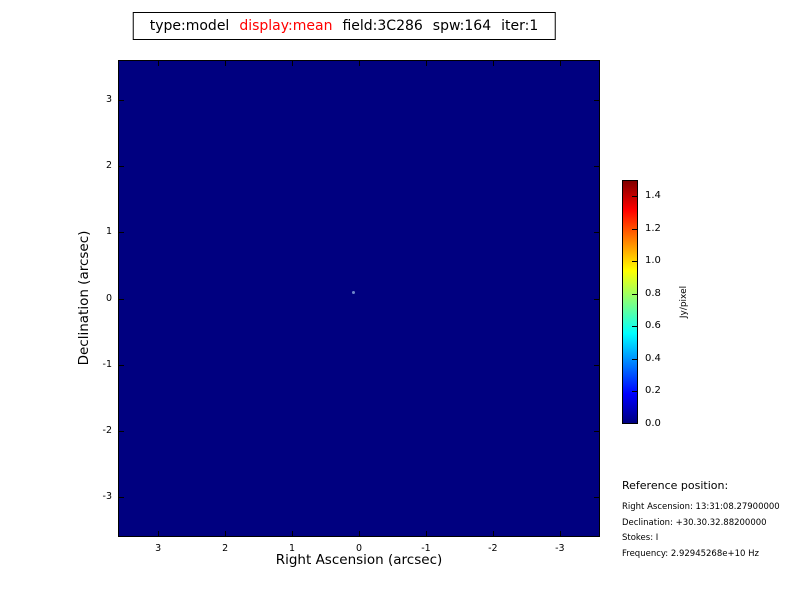 The image size is (800, 600). I want to click on x-tick-label: -2, so click(493, 548).